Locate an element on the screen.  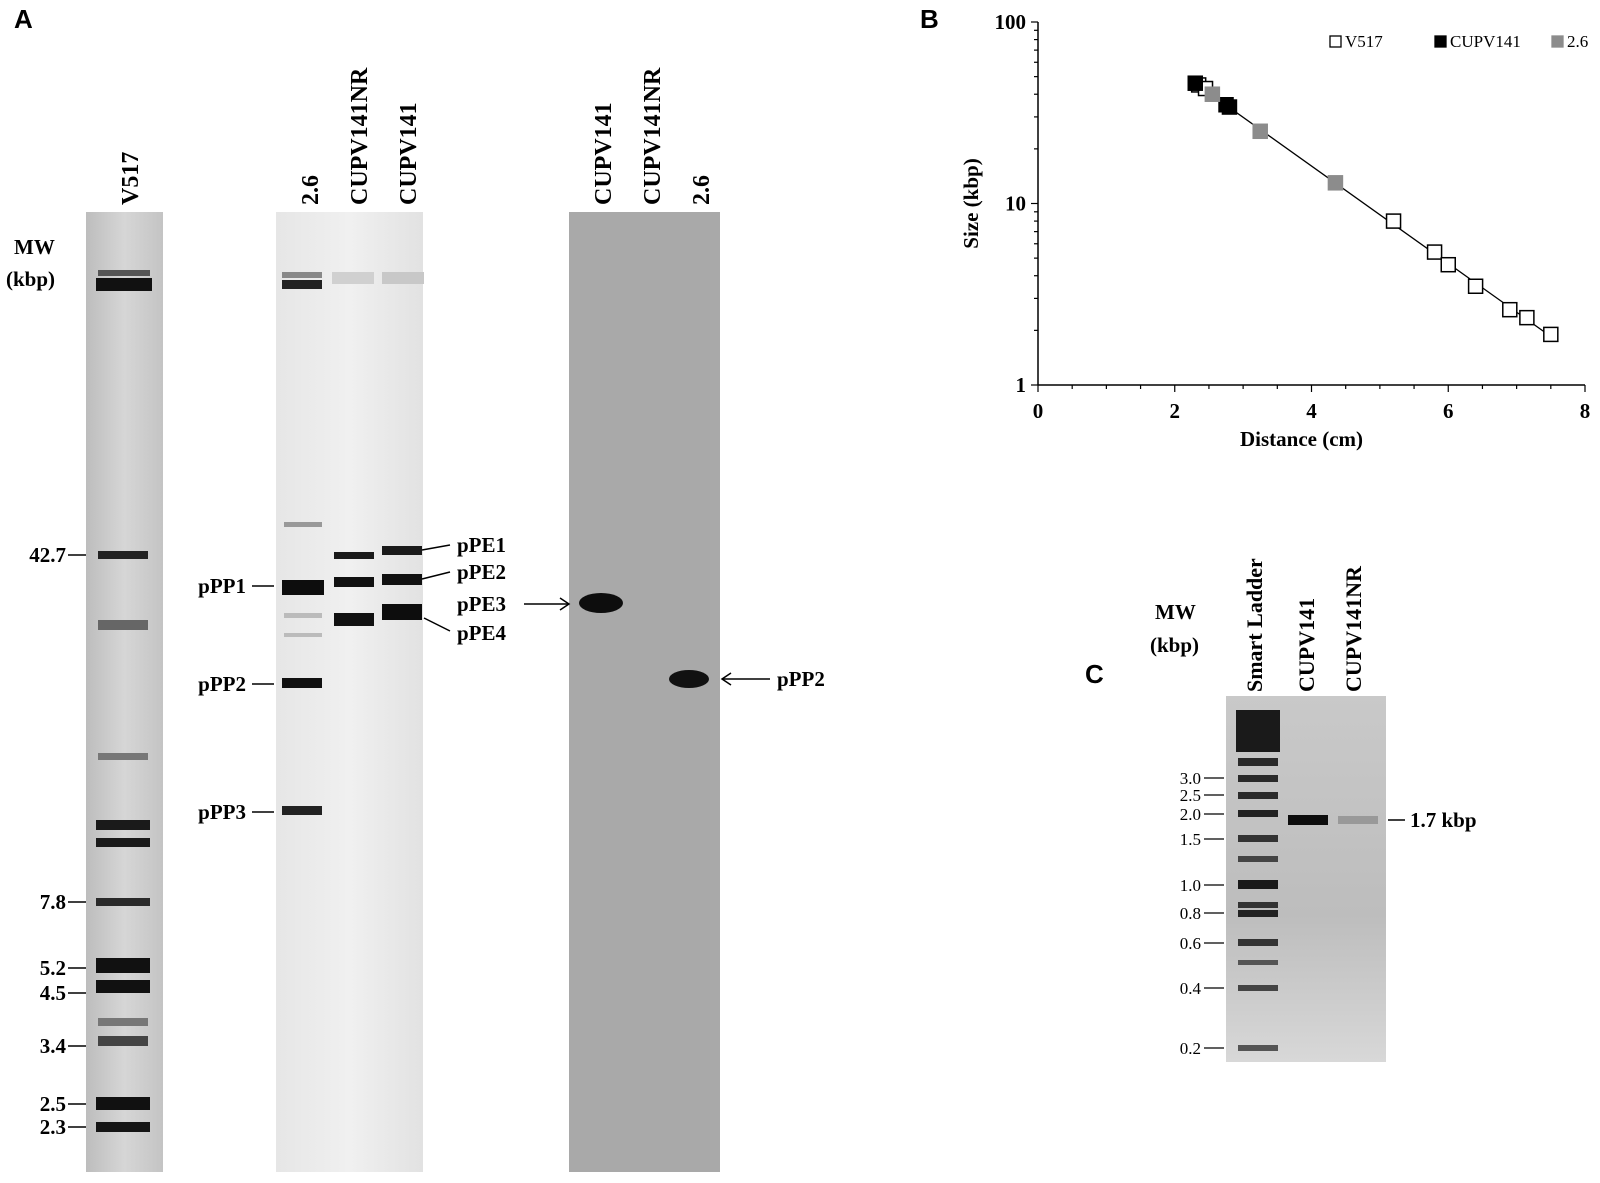
gel-1-background is located at coordinates (124, 692).